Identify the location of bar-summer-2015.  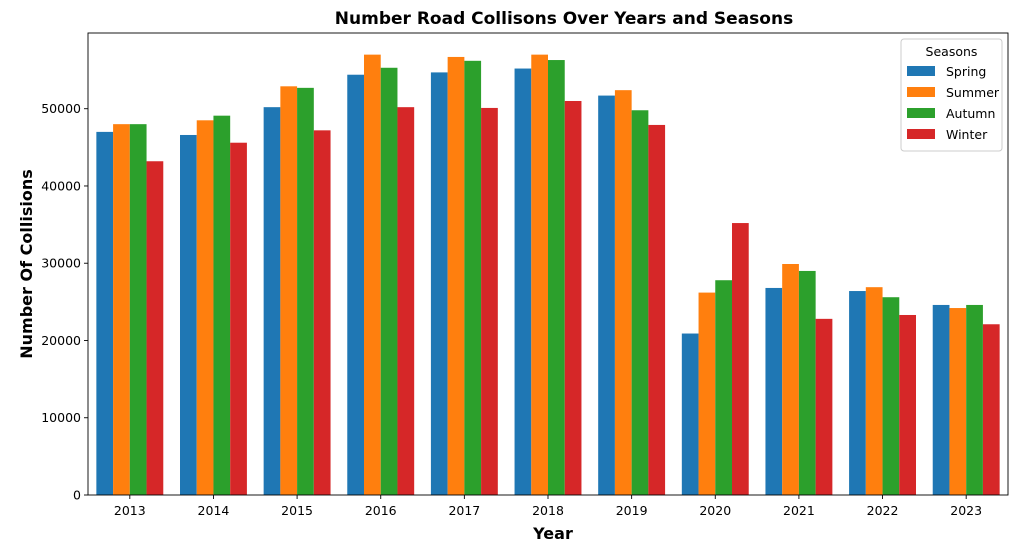
(289, 290).